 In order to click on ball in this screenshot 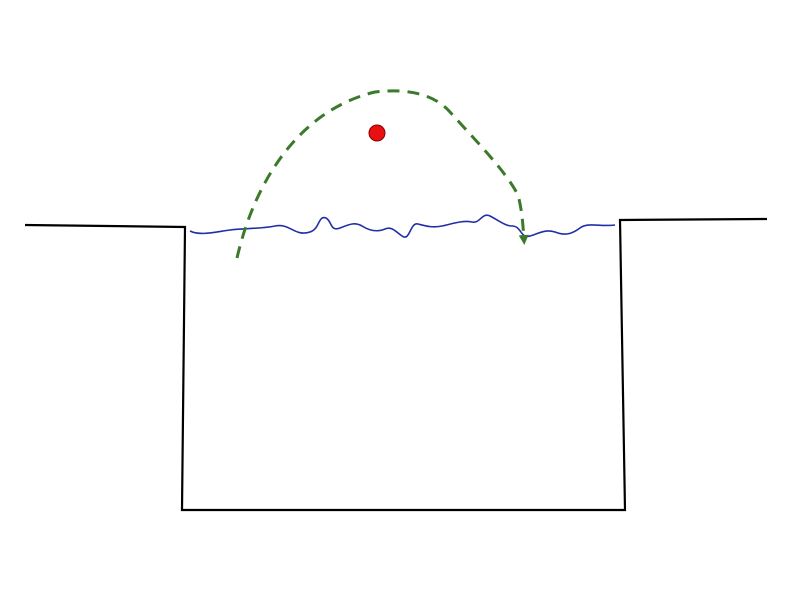, I will do `click(377, 133)`.